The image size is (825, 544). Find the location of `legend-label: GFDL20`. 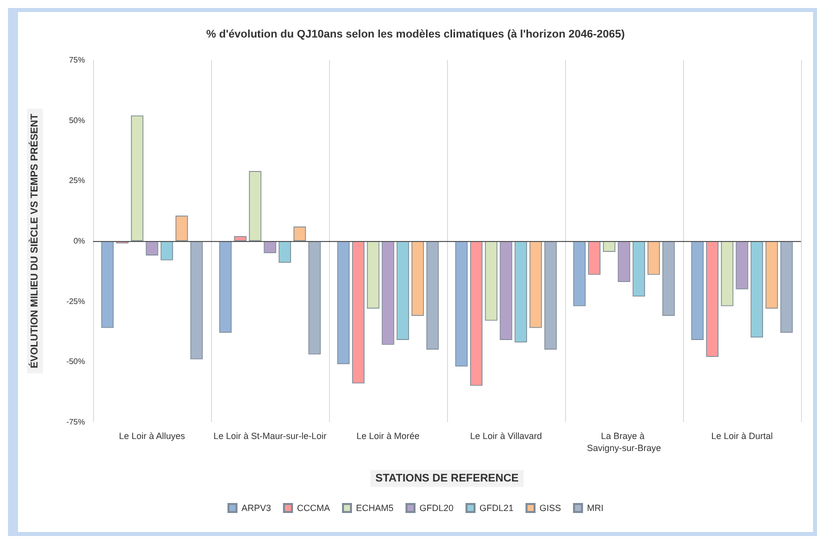

legend-label: GFDL20 is located at coordinates (436, 508).